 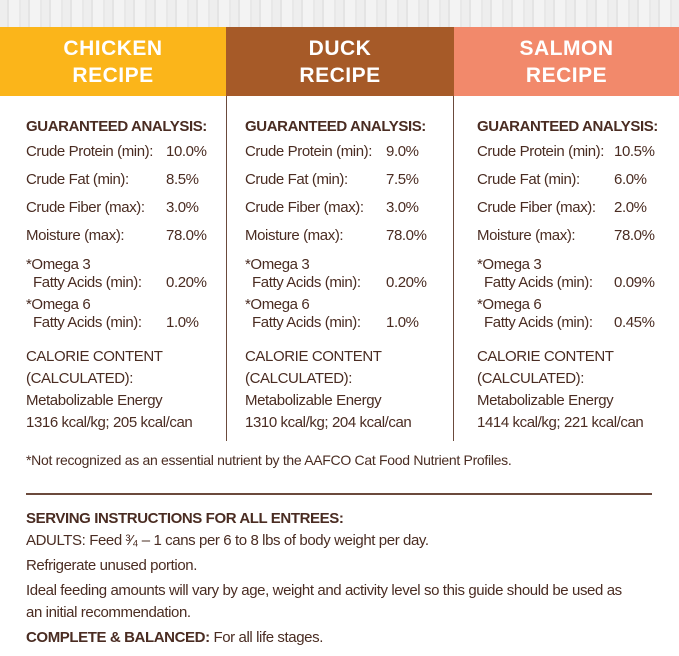 I want to click on salmon-header: SALMON RECIPE, so click(x=566, y=61).